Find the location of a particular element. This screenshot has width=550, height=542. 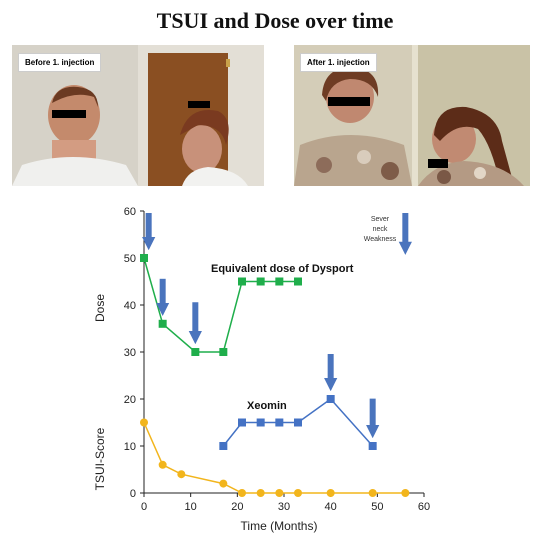

x-tick-label: 50 is located at coordinates (377, 507).